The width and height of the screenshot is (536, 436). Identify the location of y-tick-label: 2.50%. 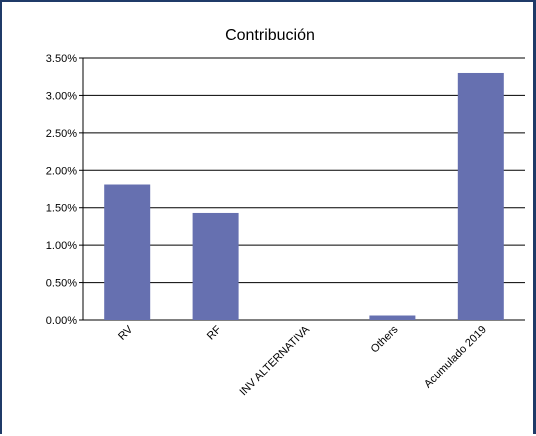
(61, 134).